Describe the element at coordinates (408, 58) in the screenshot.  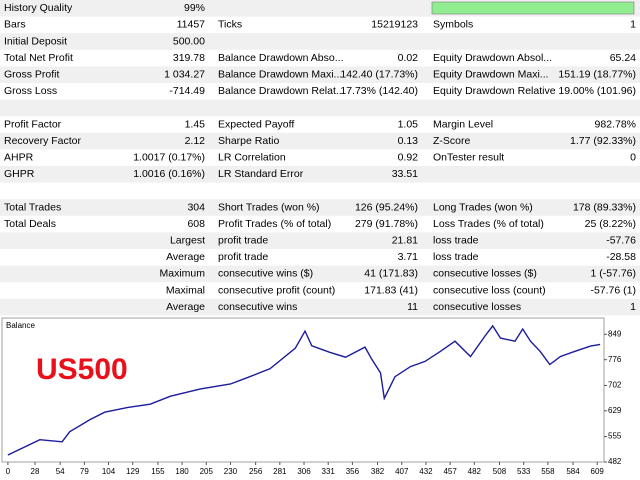
I see `cell-value: 0.02` at that location.